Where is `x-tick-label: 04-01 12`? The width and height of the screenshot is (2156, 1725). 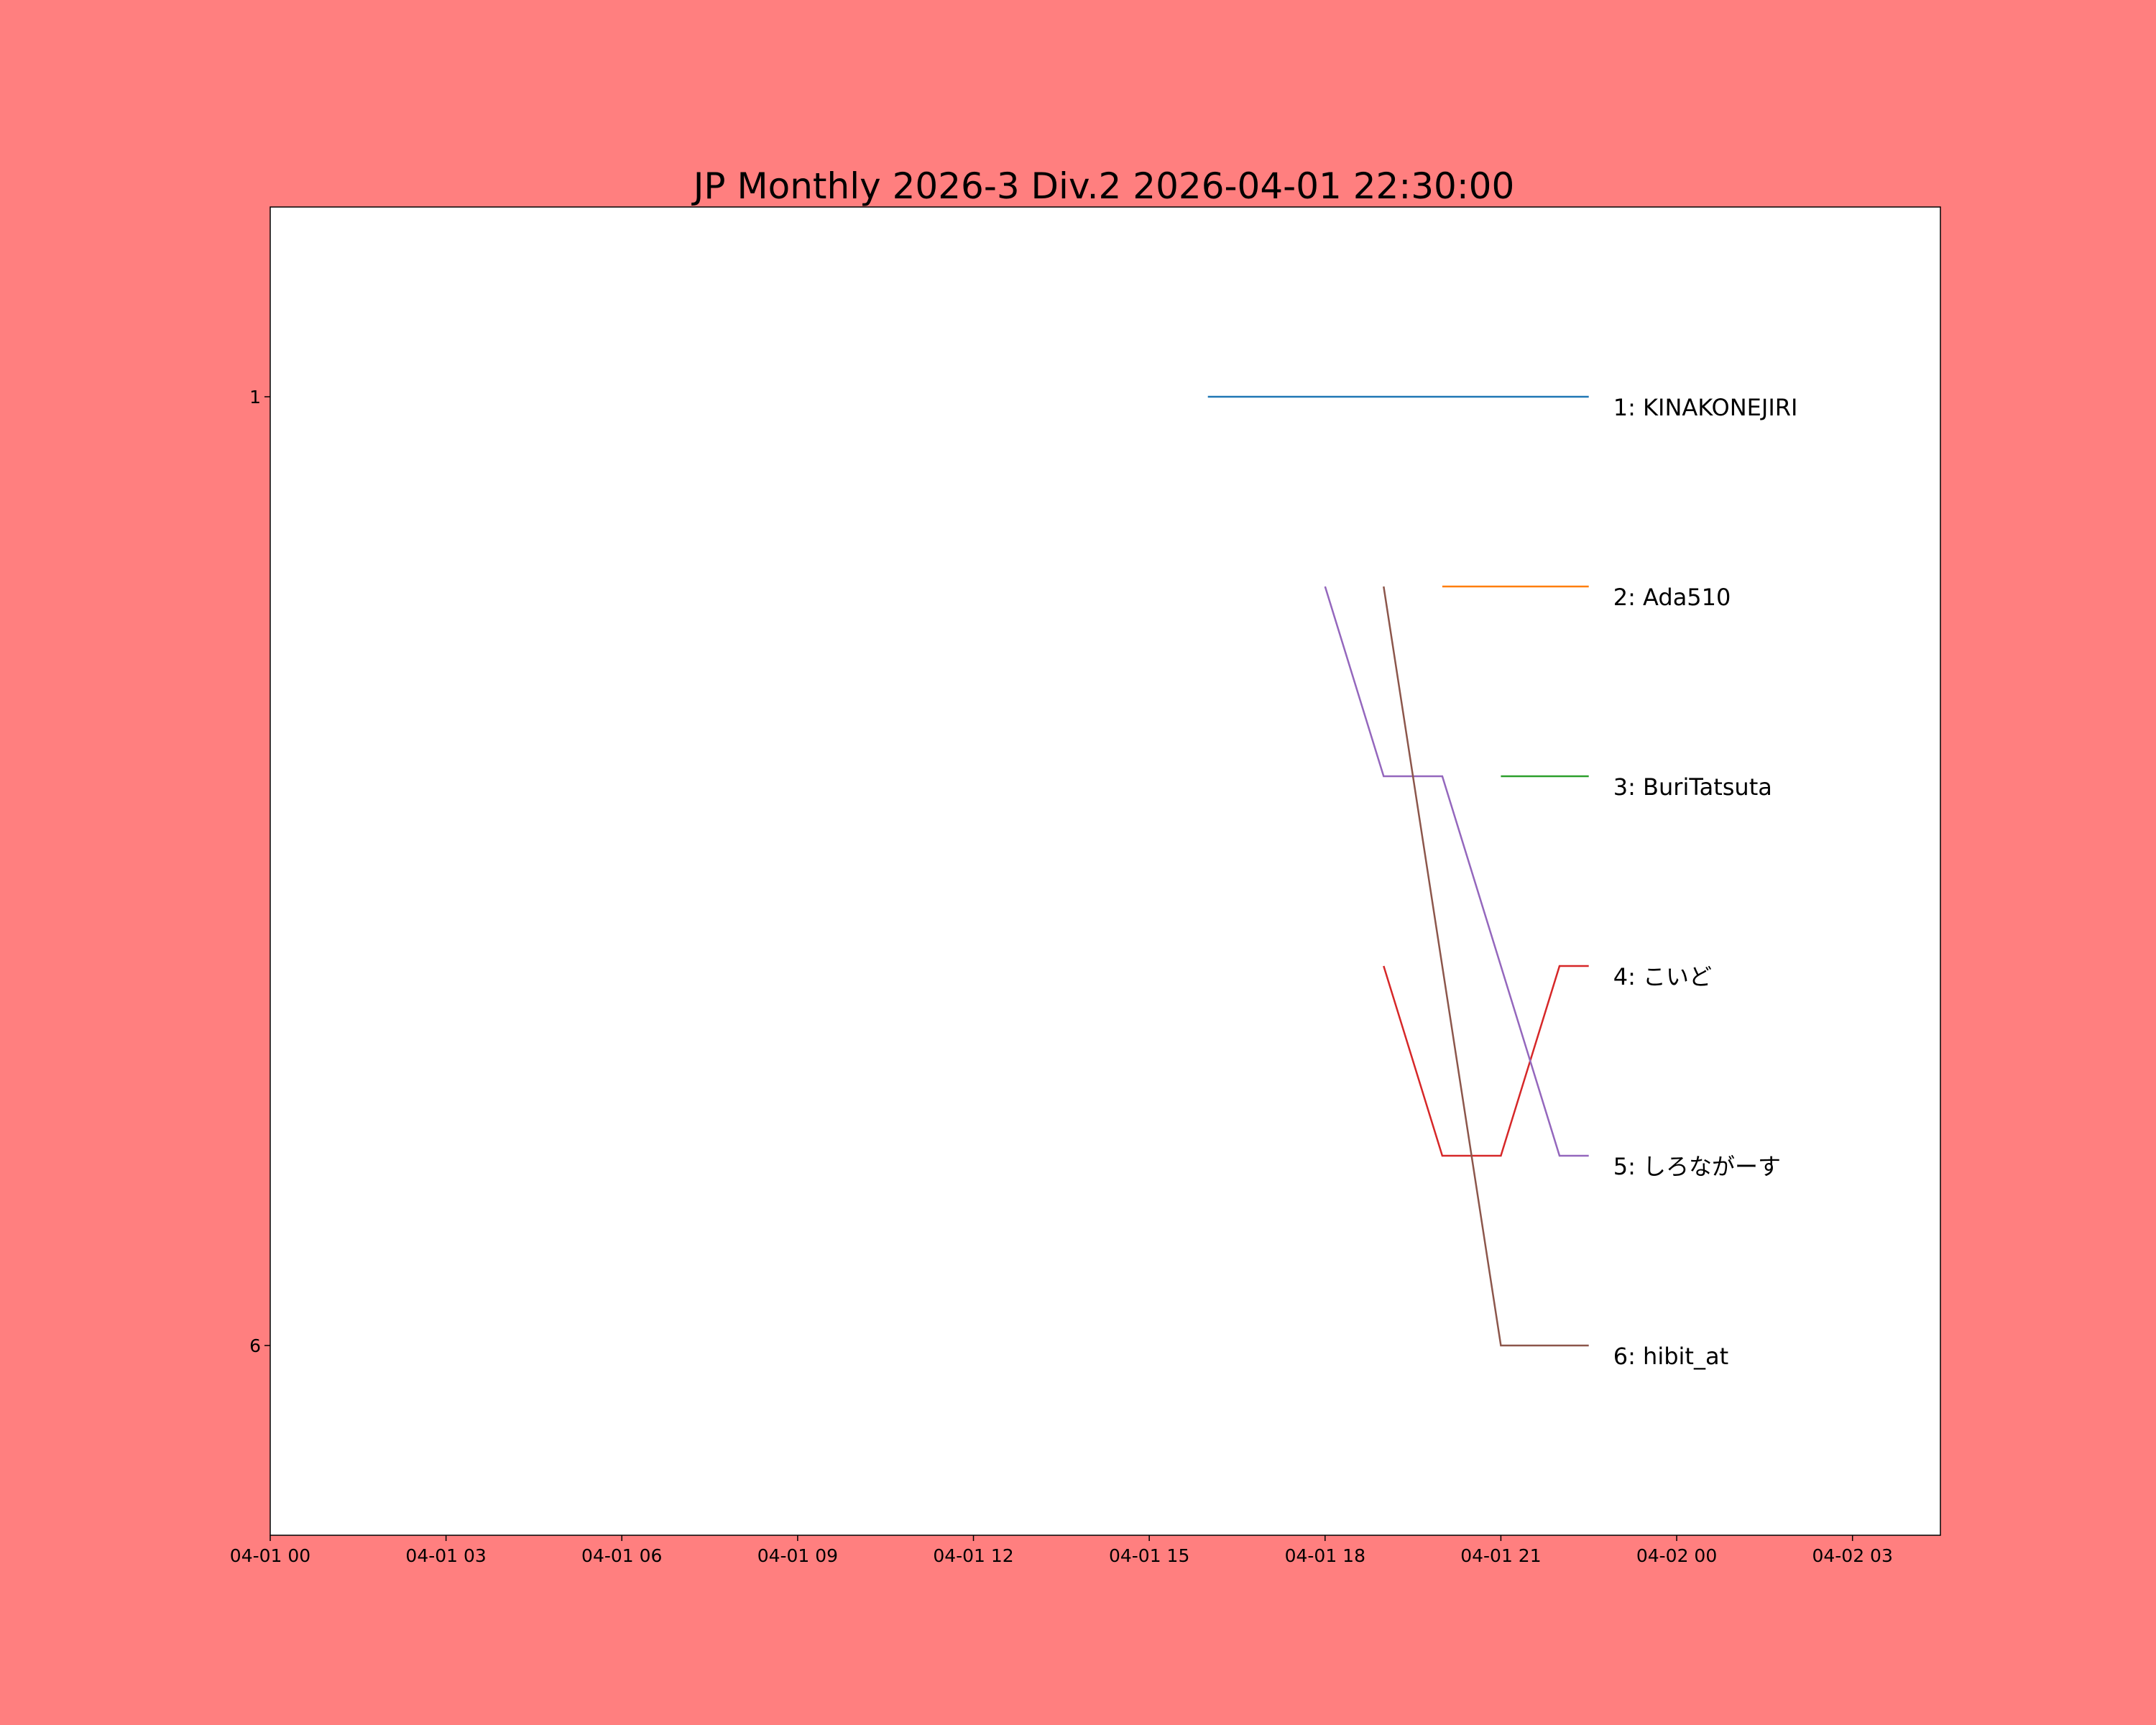
x-tick-label: 04-01 12 is located at coordinates (973, 1555).